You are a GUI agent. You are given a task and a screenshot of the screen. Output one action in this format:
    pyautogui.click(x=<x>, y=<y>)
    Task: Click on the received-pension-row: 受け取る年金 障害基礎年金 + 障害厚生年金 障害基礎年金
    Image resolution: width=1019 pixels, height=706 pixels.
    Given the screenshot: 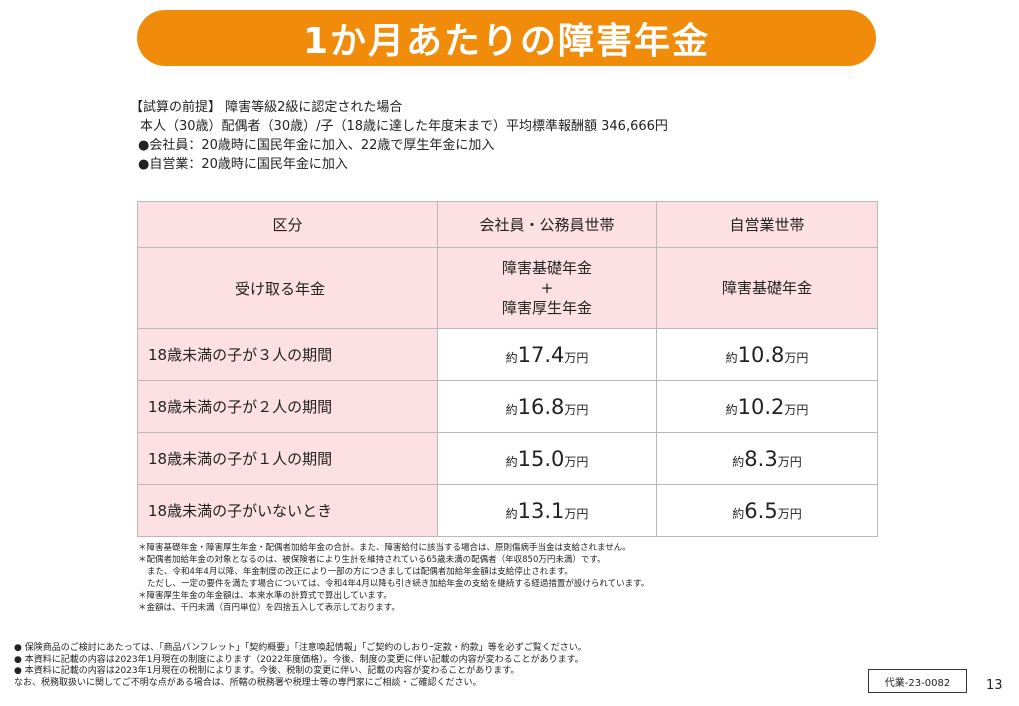 What is the action you would take?
    pyautogui.click(x=507, y=288)
    